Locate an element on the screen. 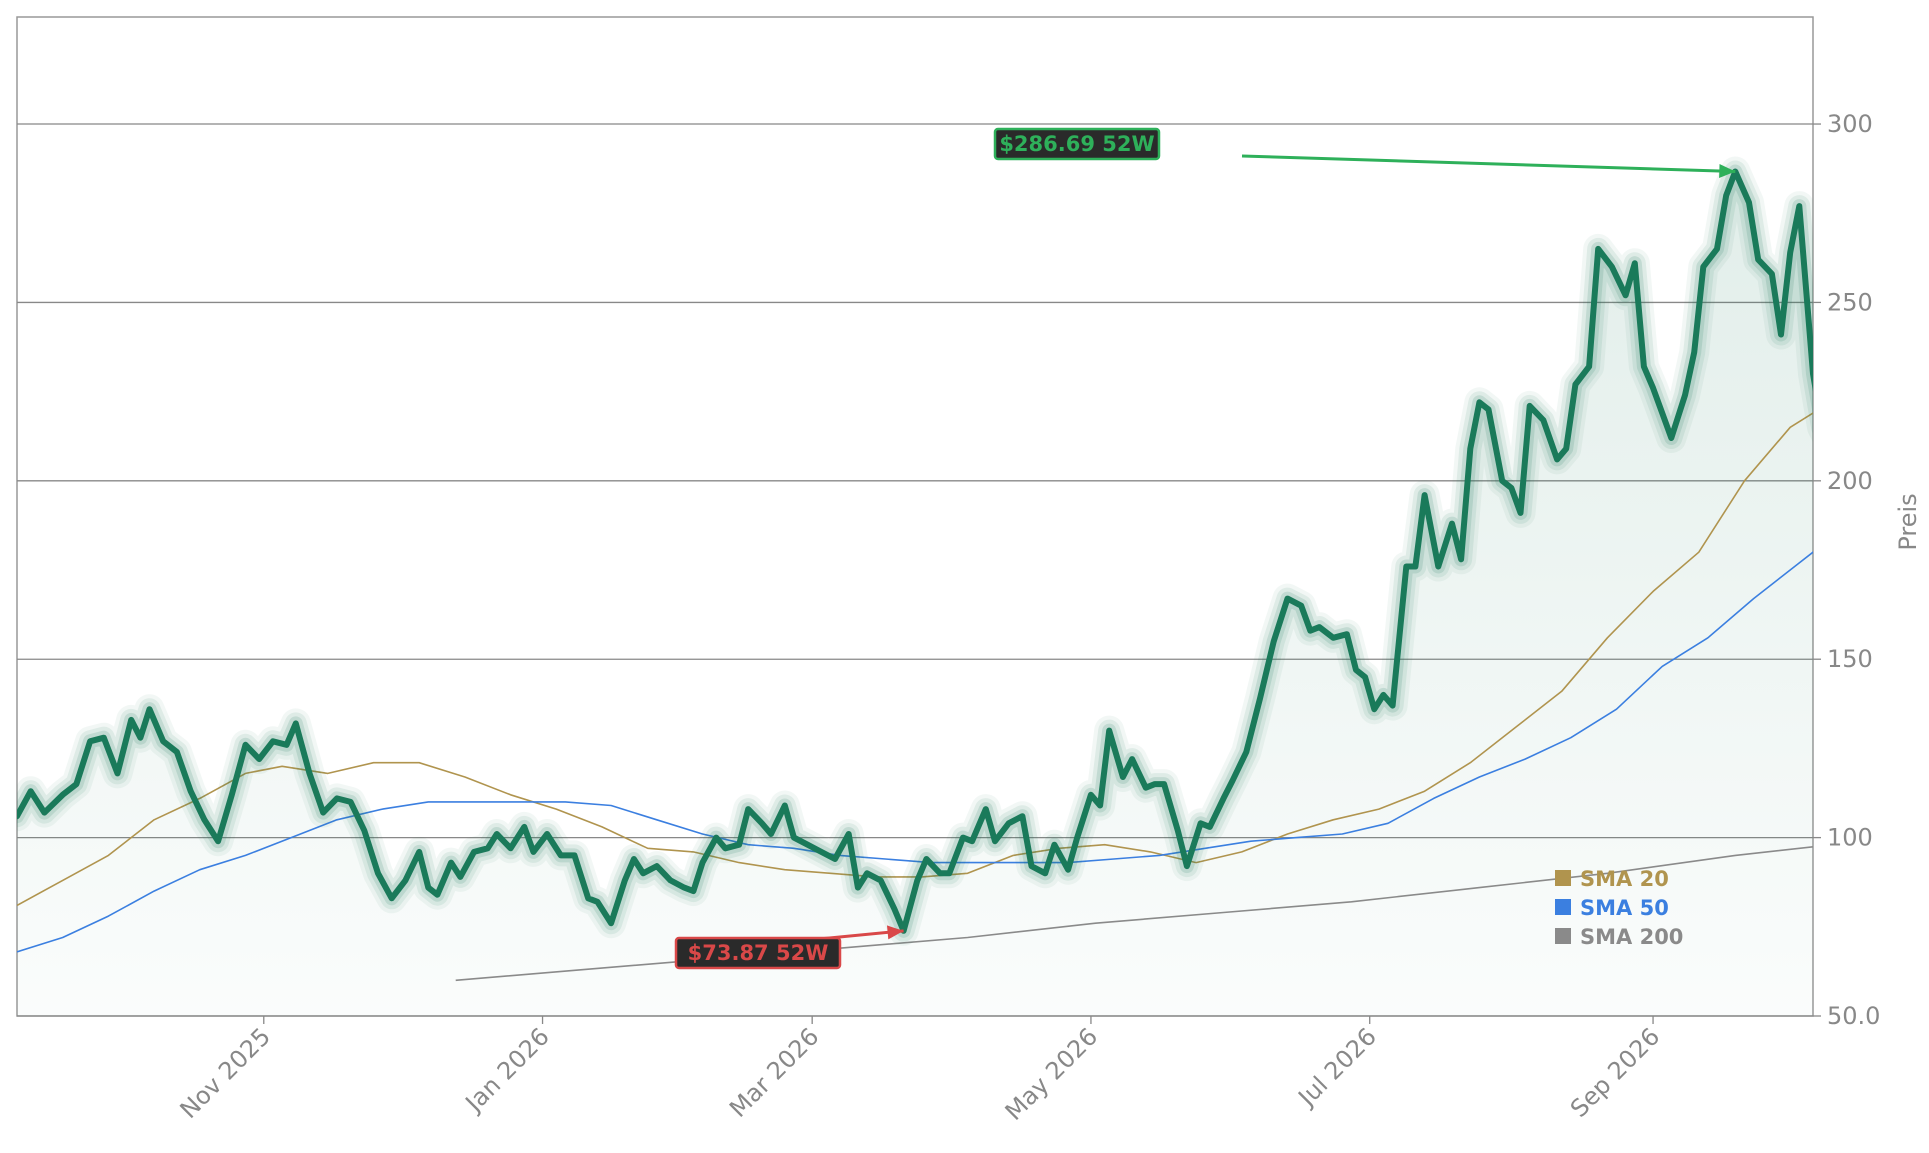  x-tick-label: Mar 2026 is located at coordinates (774, 1072).